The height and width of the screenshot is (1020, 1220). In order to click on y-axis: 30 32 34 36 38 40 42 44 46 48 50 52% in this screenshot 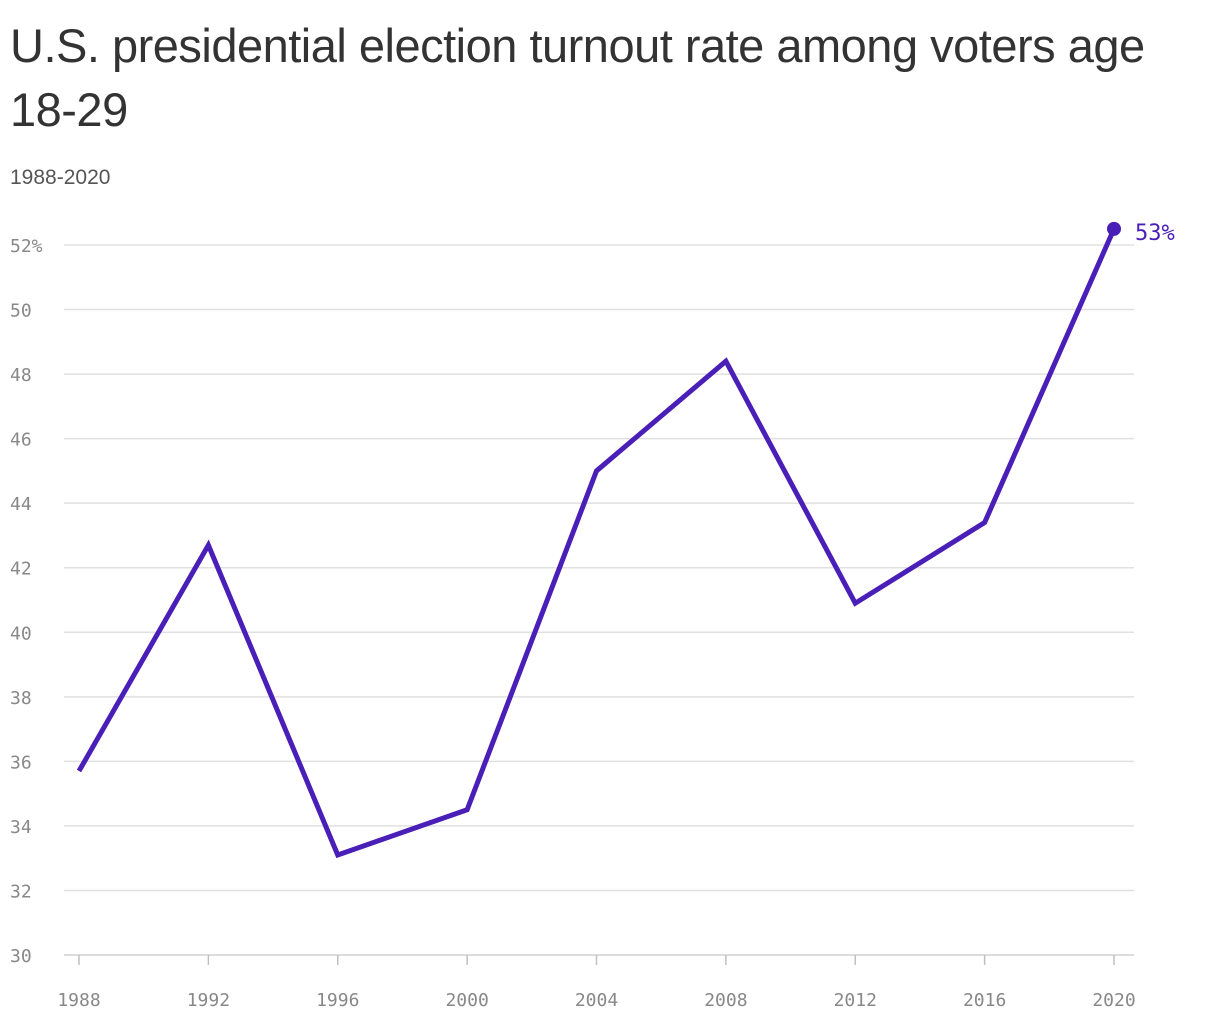, I will do `click(26, 601)`.